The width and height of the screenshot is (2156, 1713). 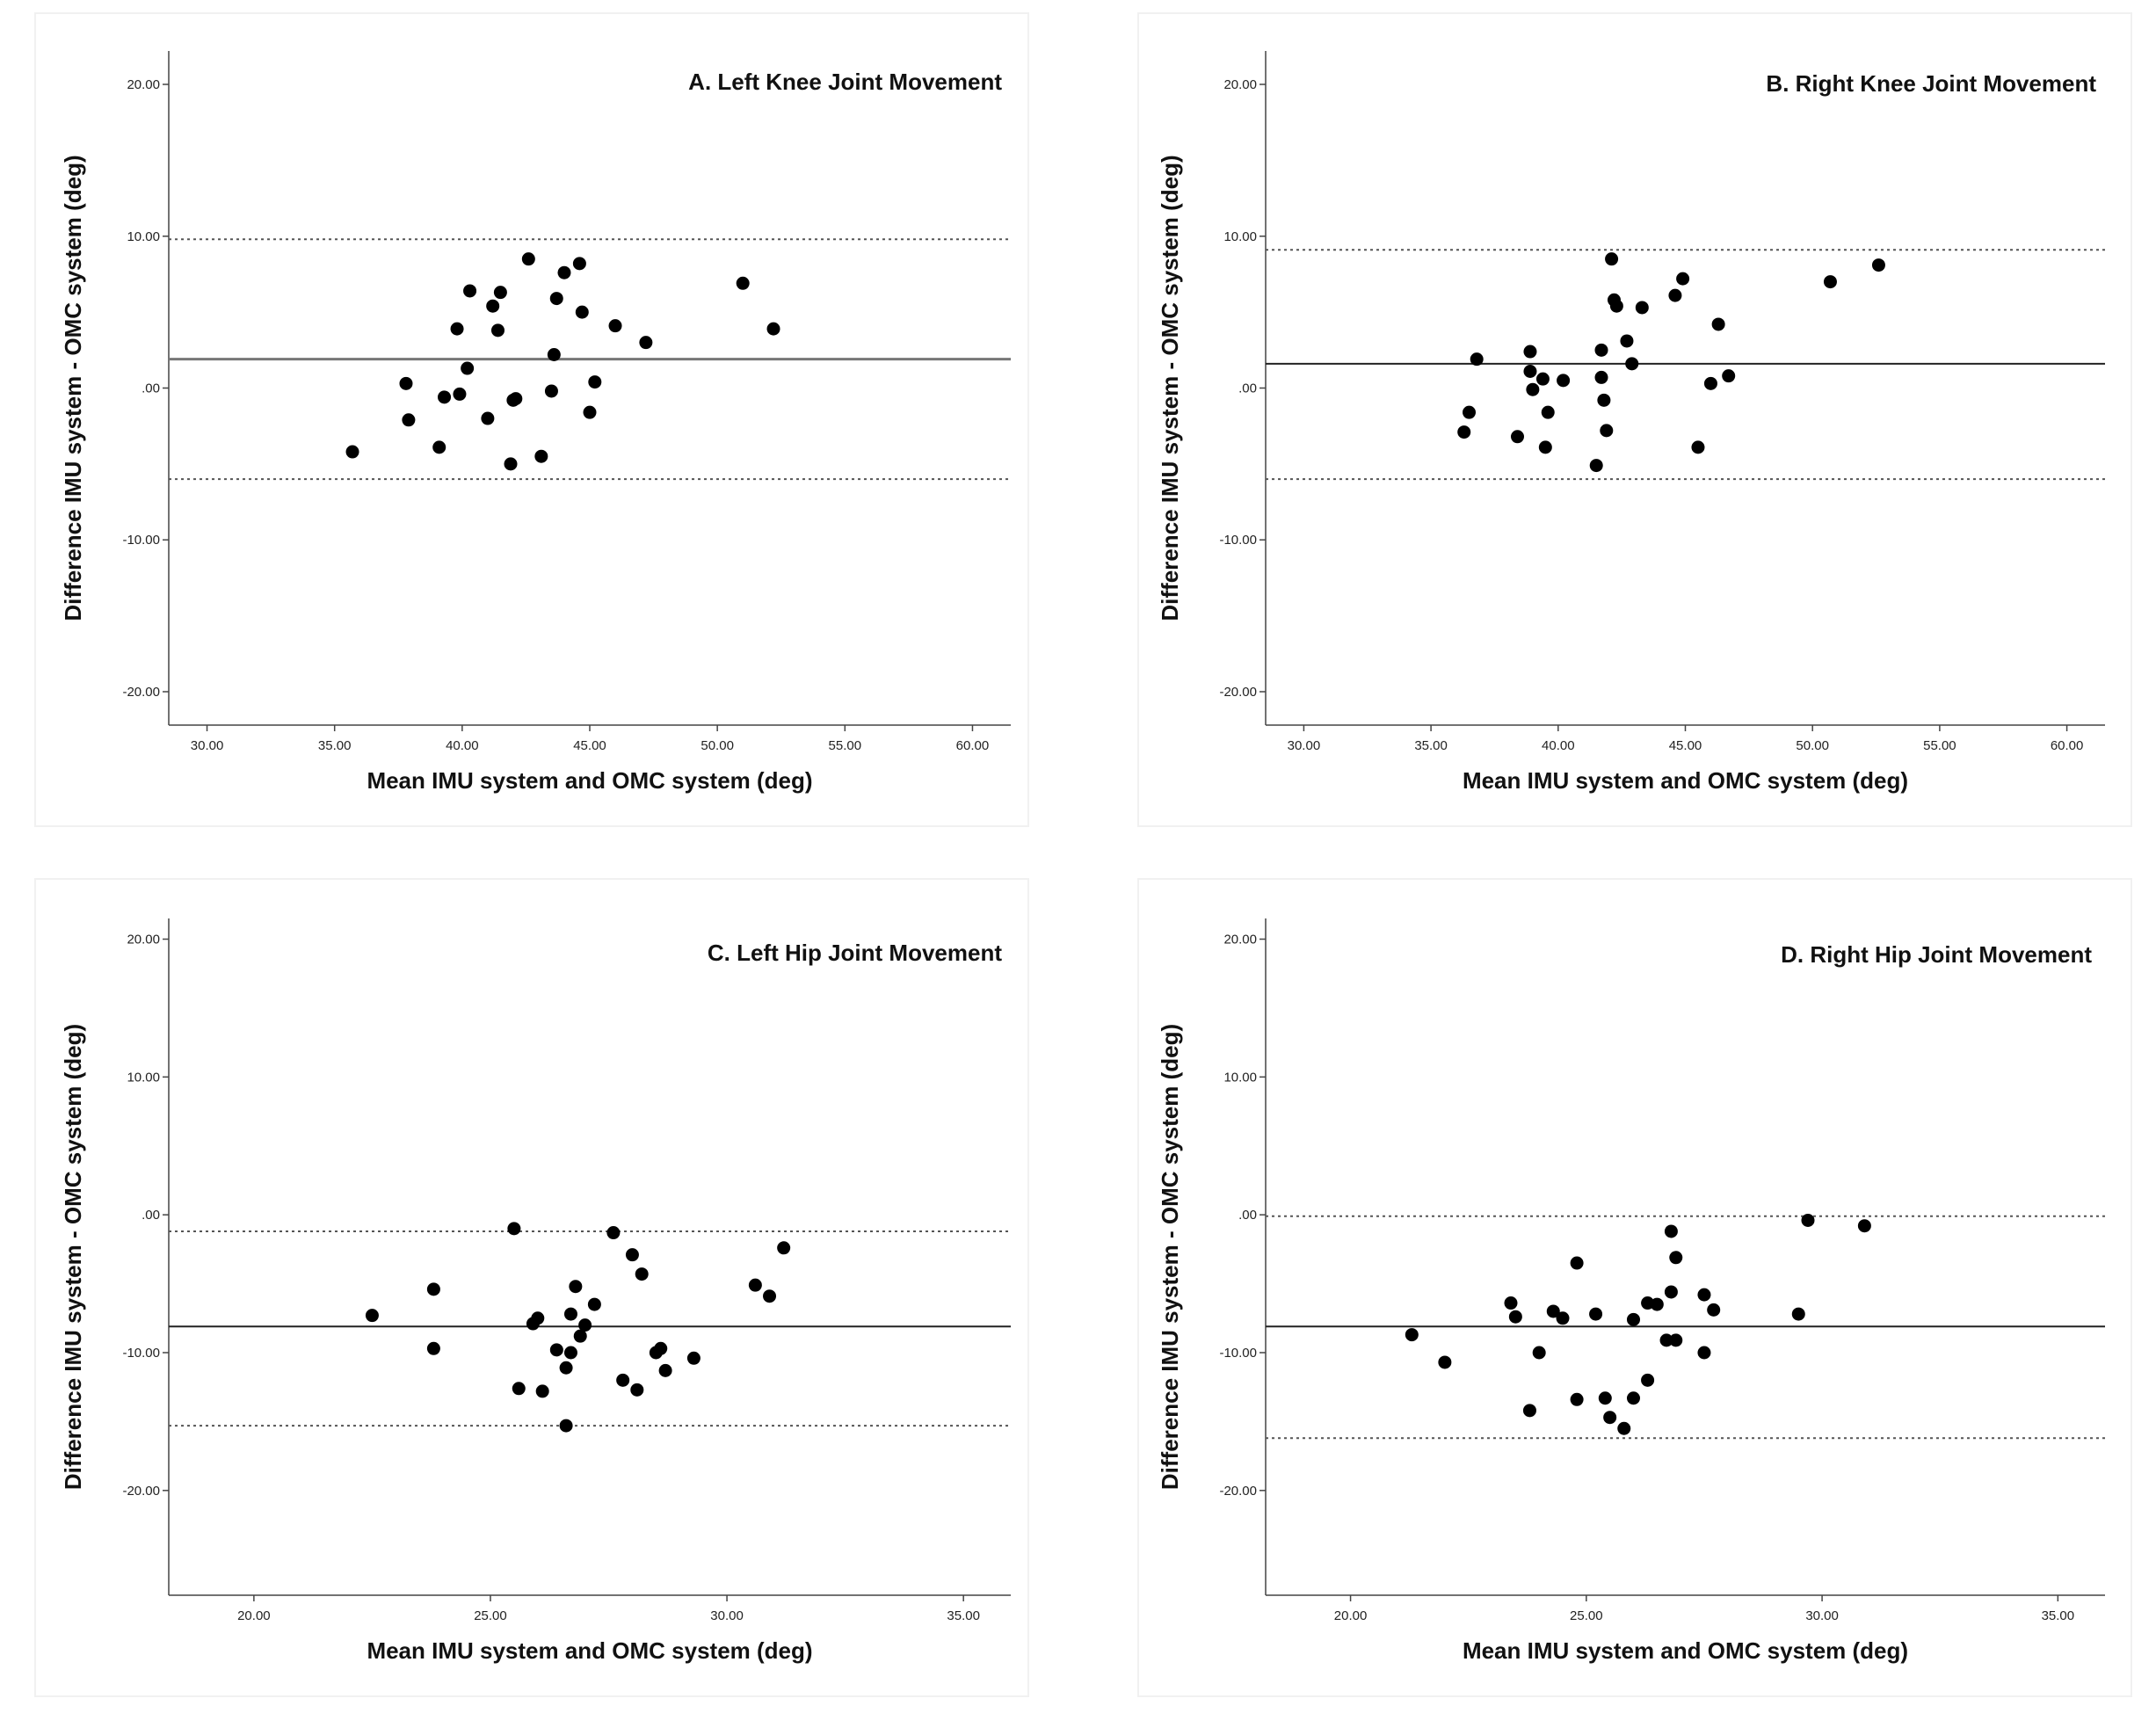 I want to click on panel-a-x-tick-label: 40.00, so click(x=462, y=745).